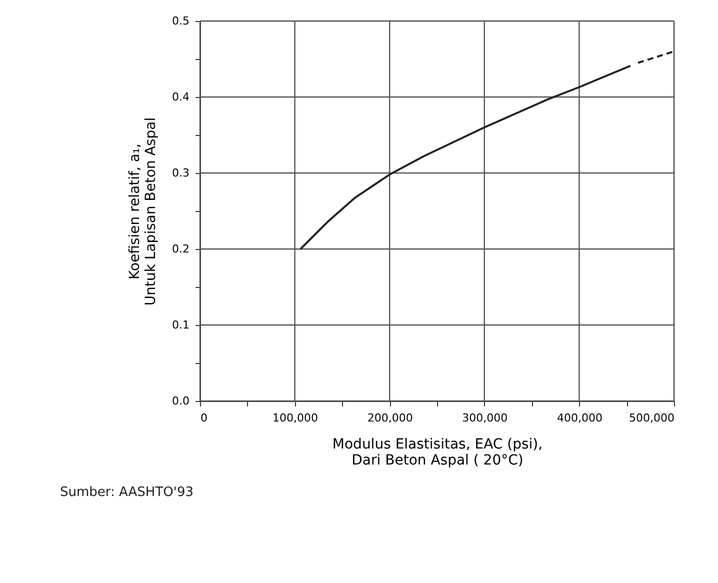 The width and height of the screenshot is (718, 583). Describe the element at coordinates (181, 97) in the screenshot. I see `y-tick-label: 0.4` at that location.